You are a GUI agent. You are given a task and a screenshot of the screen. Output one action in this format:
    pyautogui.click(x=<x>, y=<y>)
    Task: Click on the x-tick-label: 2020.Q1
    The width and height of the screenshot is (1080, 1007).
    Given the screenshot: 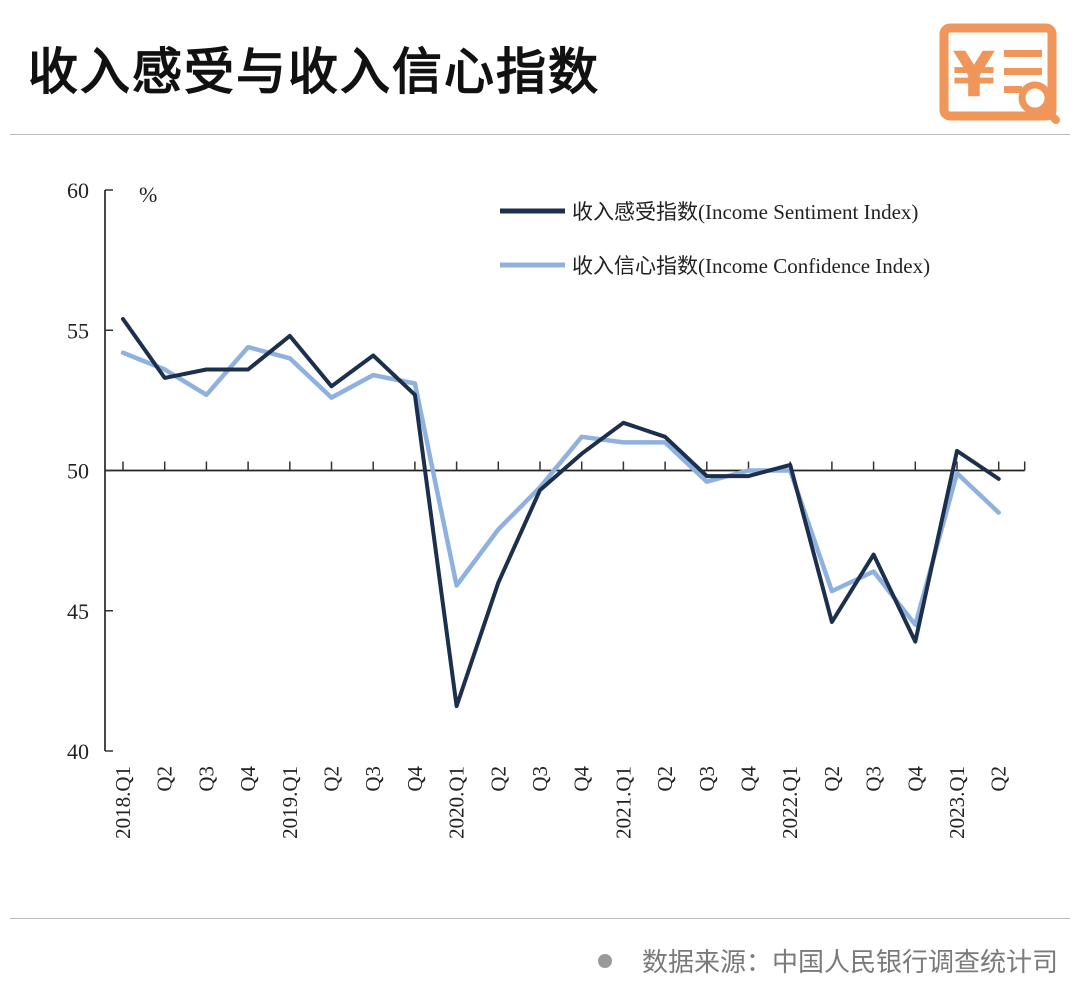 What is the action you would take?
    pyautogui.click(x=457, y=802)
    